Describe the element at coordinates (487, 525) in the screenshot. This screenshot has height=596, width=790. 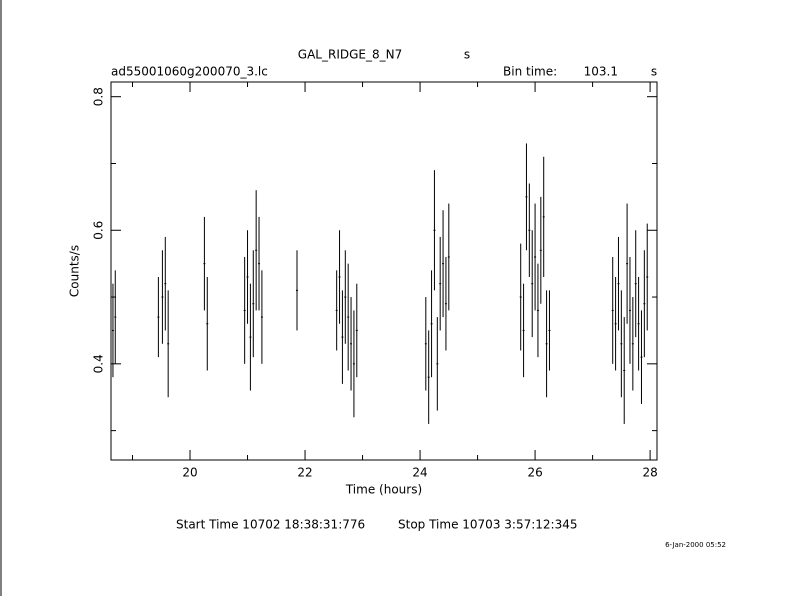
I see `stop-time: Stop Time 10703 3:57:12:345` at that location.